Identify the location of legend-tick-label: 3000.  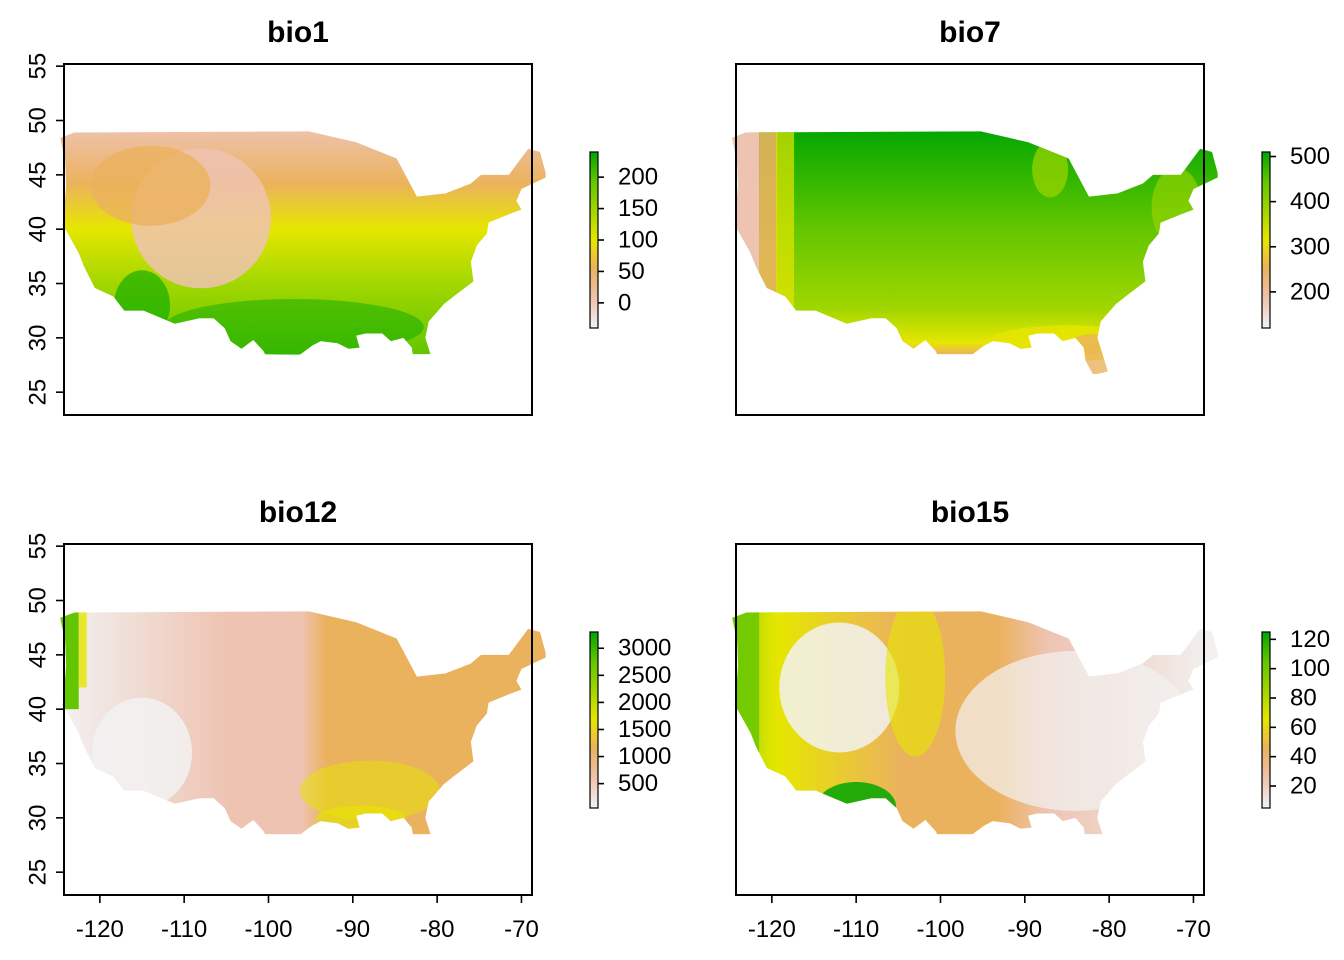
(644, 648).